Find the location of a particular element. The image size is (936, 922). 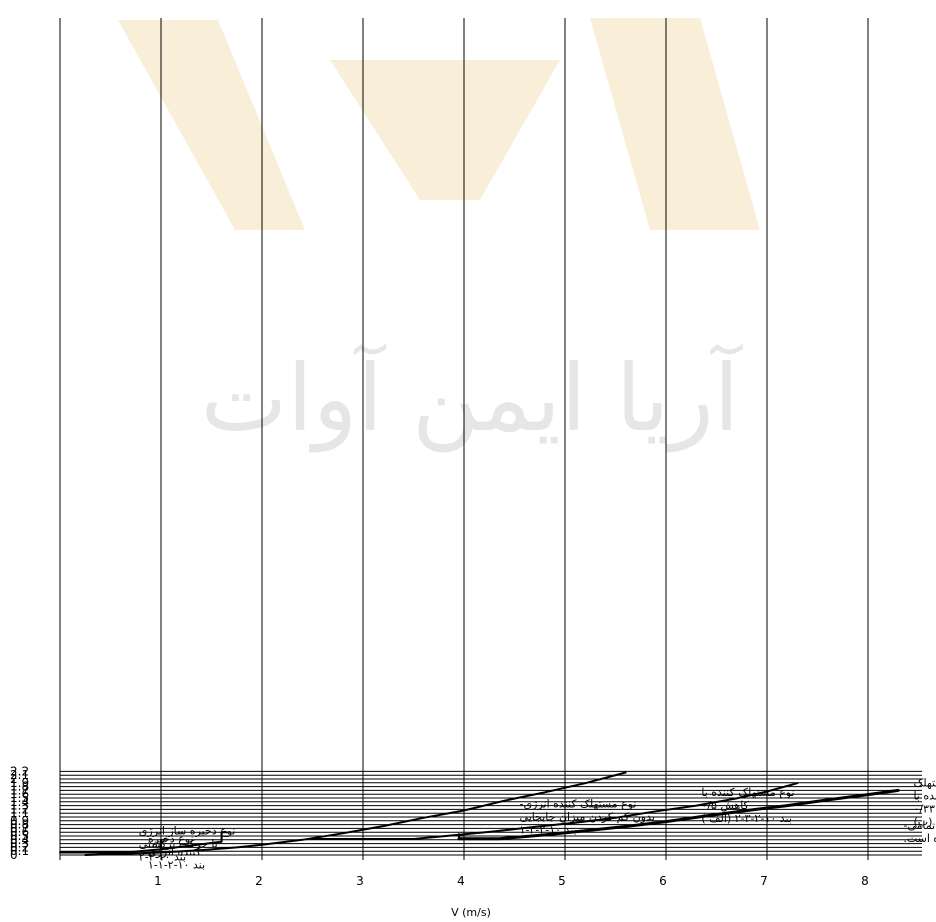

x-tick-label: 1 is located at coordinates (158, 881).